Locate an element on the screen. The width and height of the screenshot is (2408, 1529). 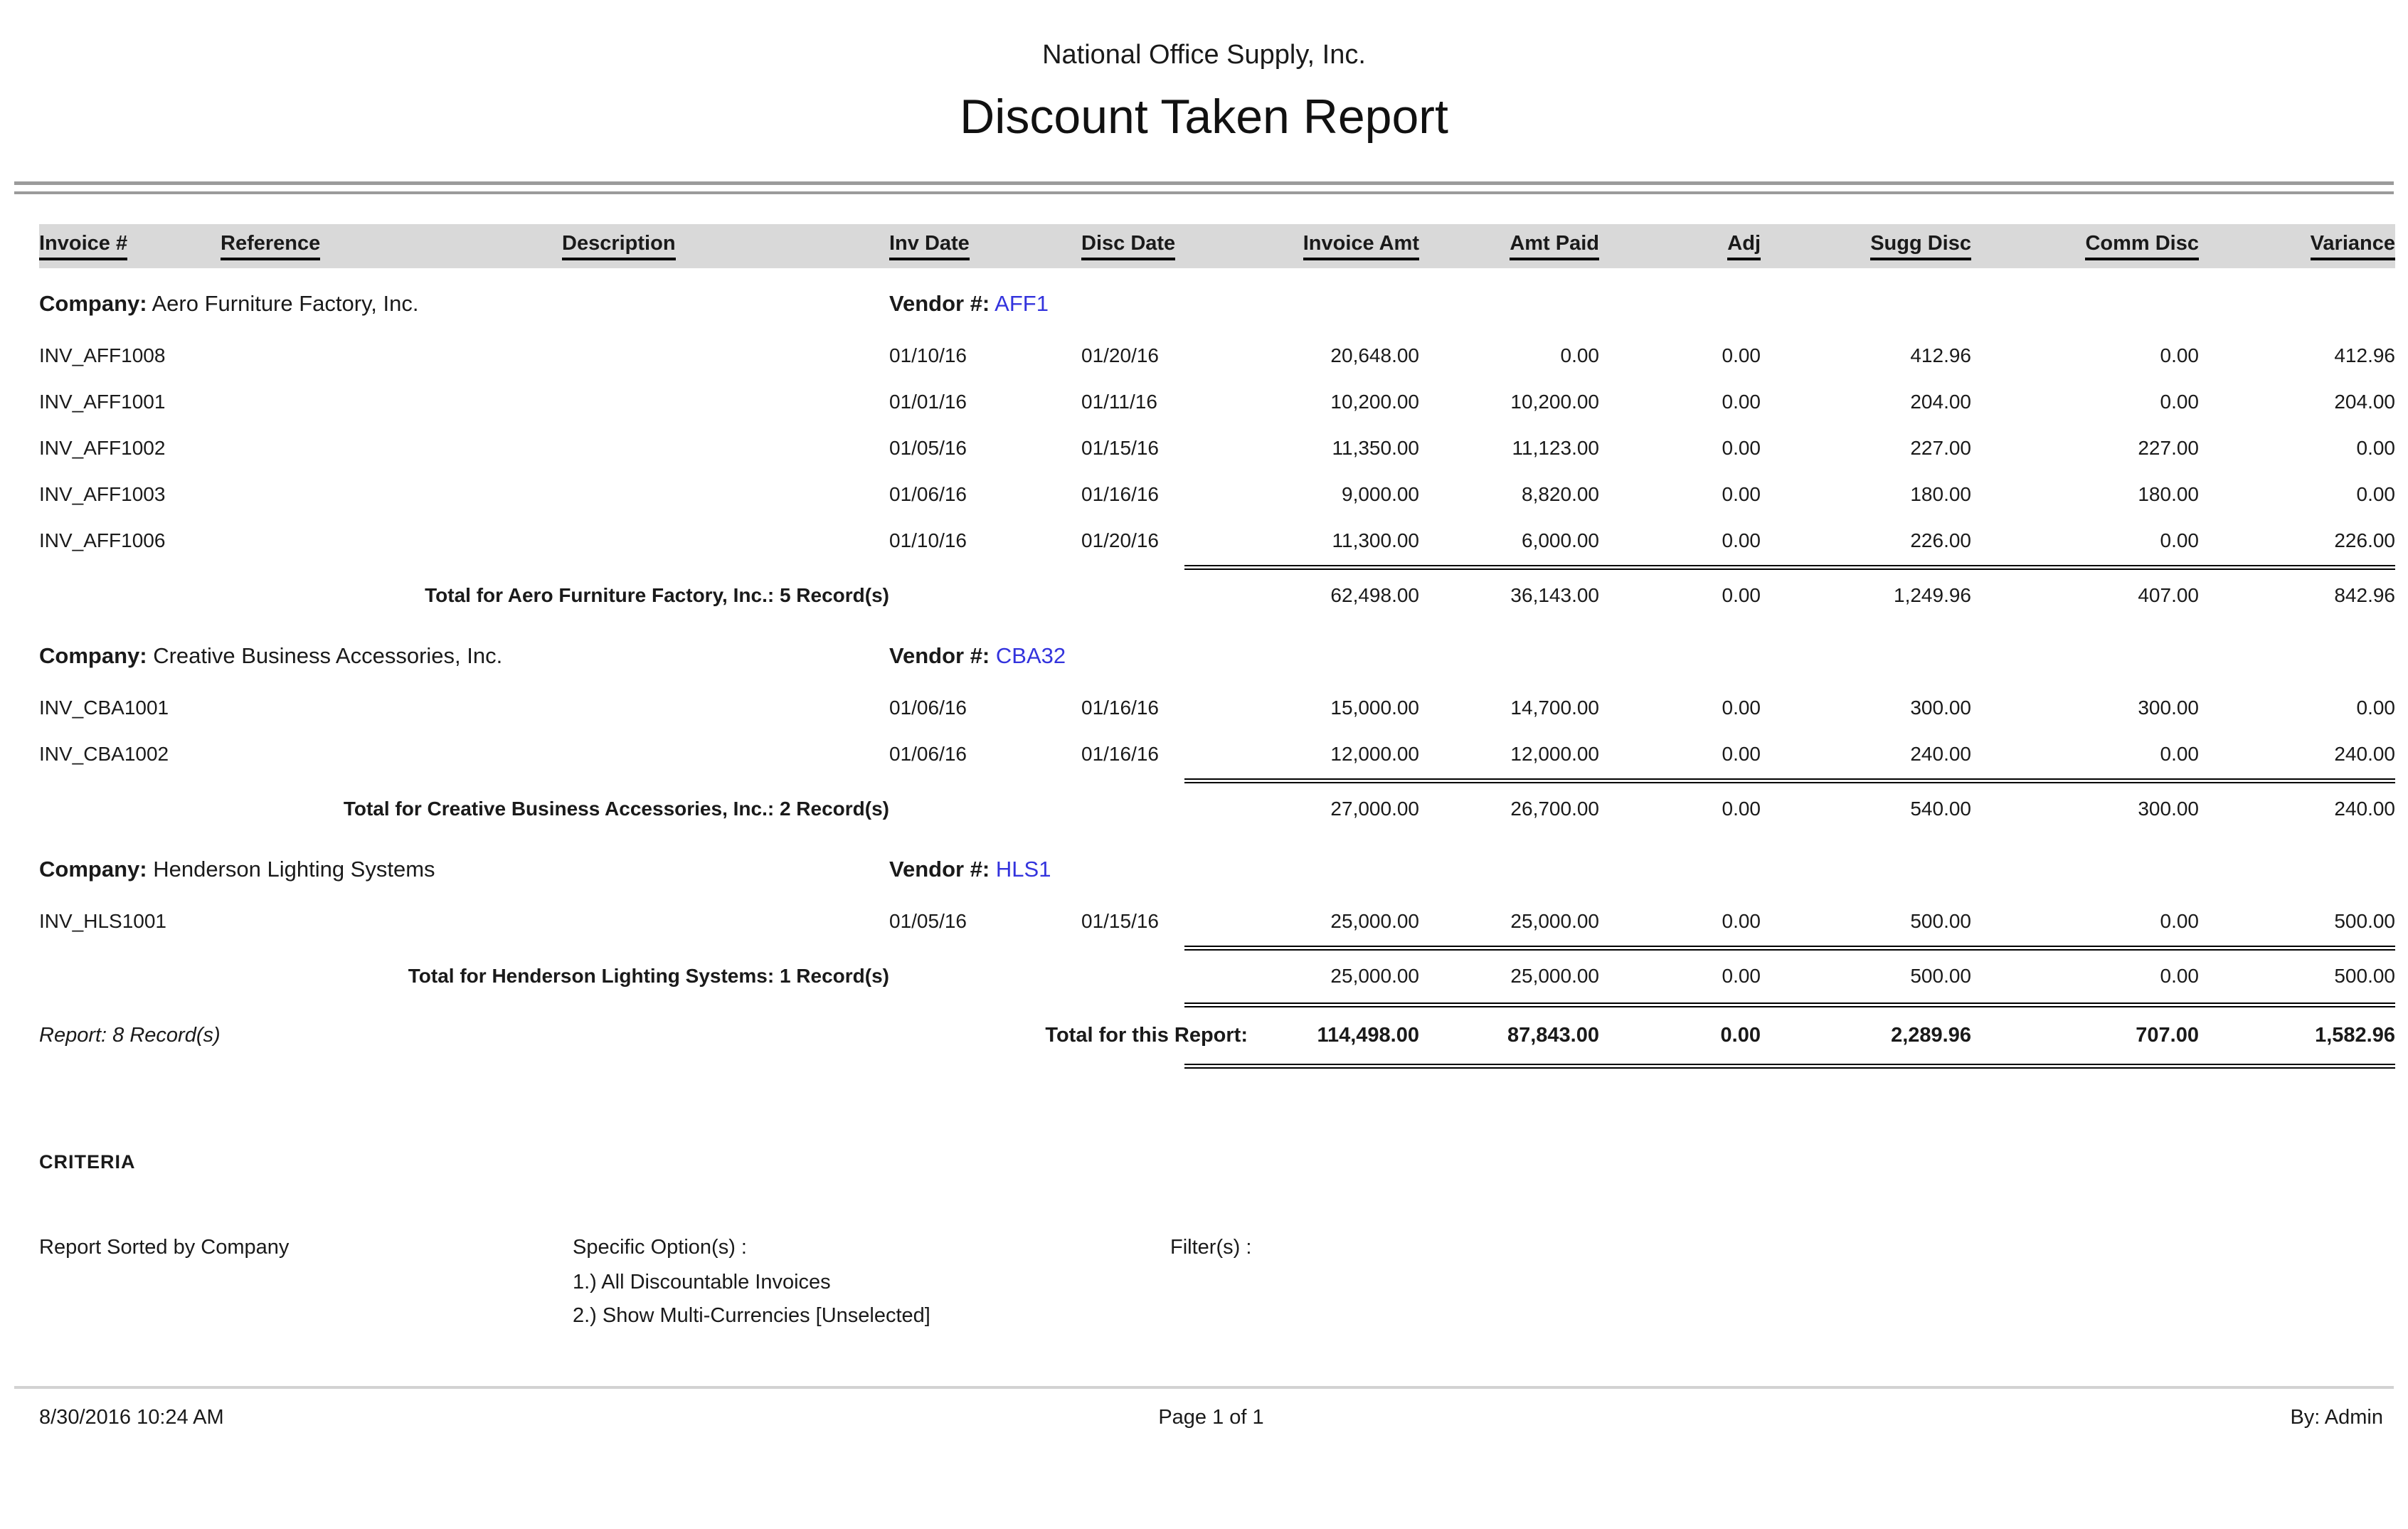
value-amt-paid: 10,200.00 is located at coordinates (1554, 402).